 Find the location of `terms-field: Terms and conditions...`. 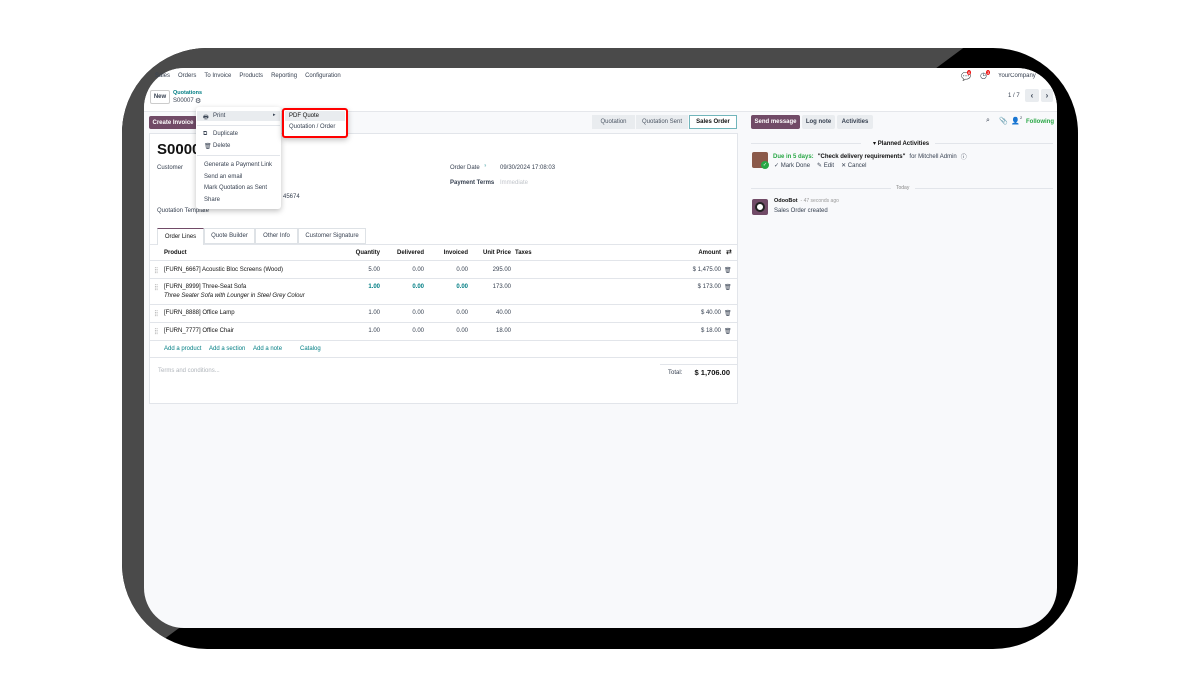

terms-field: Terms and conditions... is located at coordinates (189, 371).